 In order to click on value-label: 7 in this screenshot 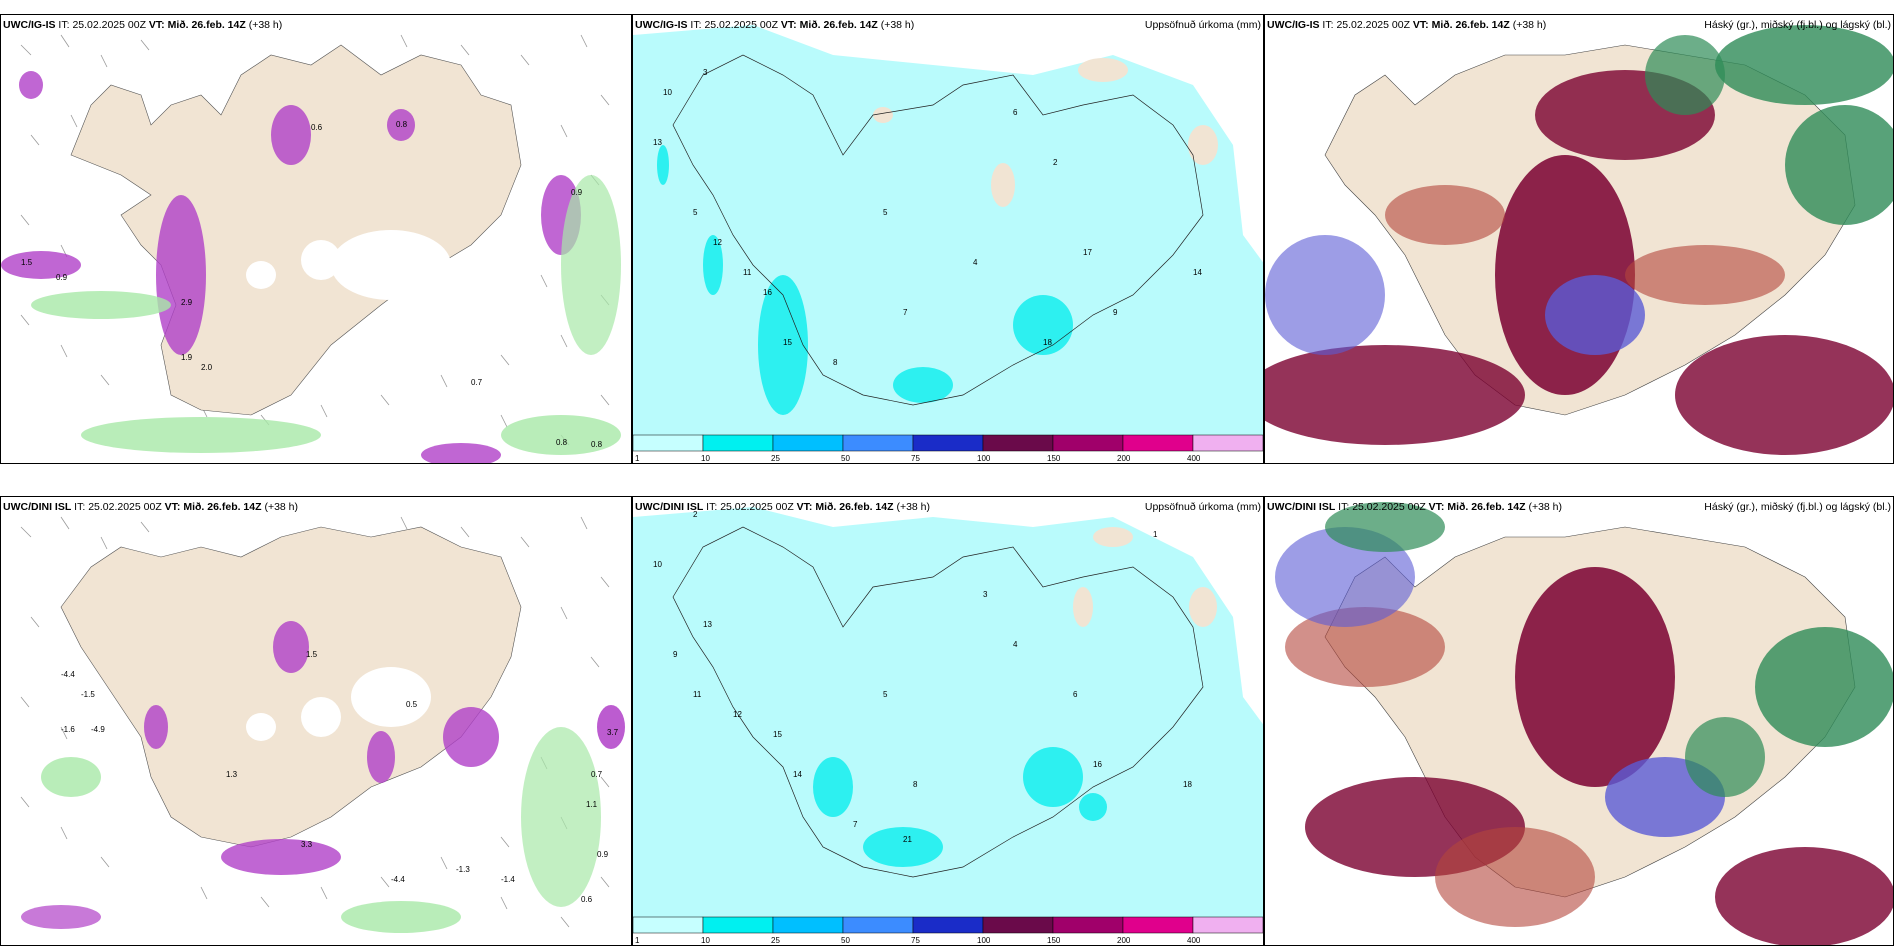, I will do `click(855, 824)`.